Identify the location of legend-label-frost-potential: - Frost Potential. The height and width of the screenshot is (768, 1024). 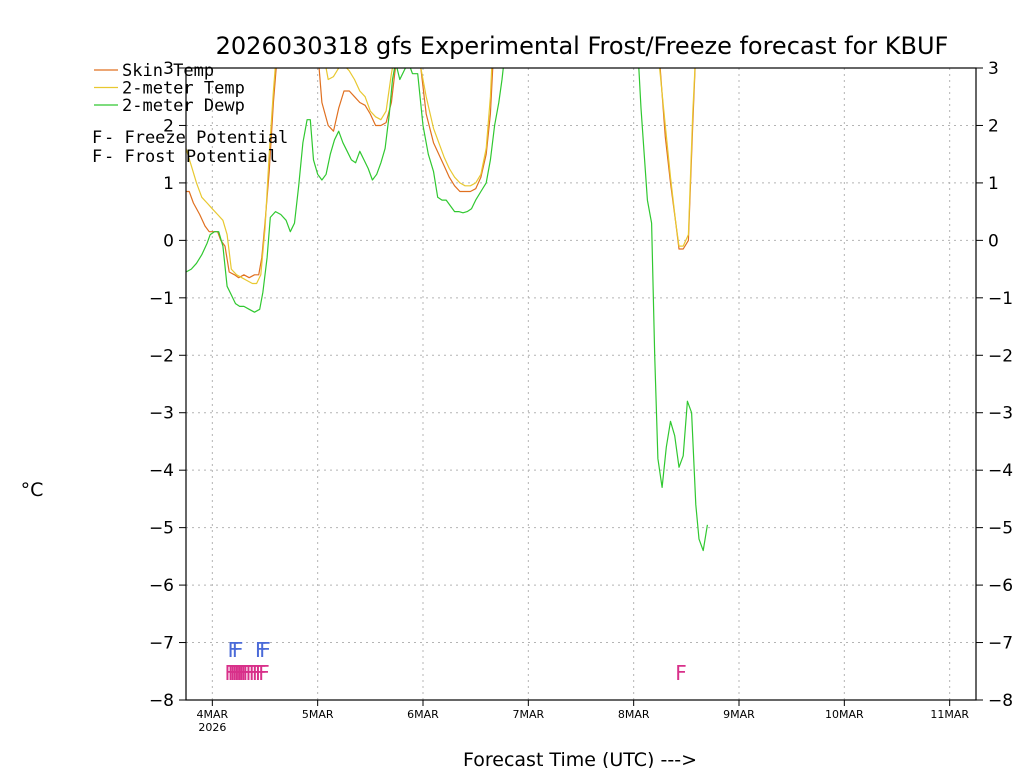
(191, 157).